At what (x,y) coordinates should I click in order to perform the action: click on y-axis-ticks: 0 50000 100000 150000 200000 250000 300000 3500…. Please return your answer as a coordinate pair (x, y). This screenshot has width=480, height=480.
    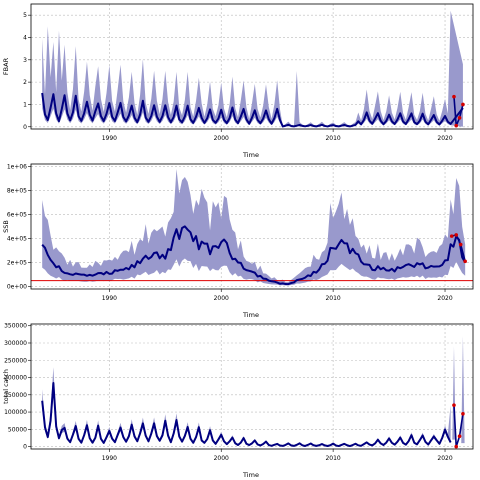
    Looking at the image, I should click on (17, 387).